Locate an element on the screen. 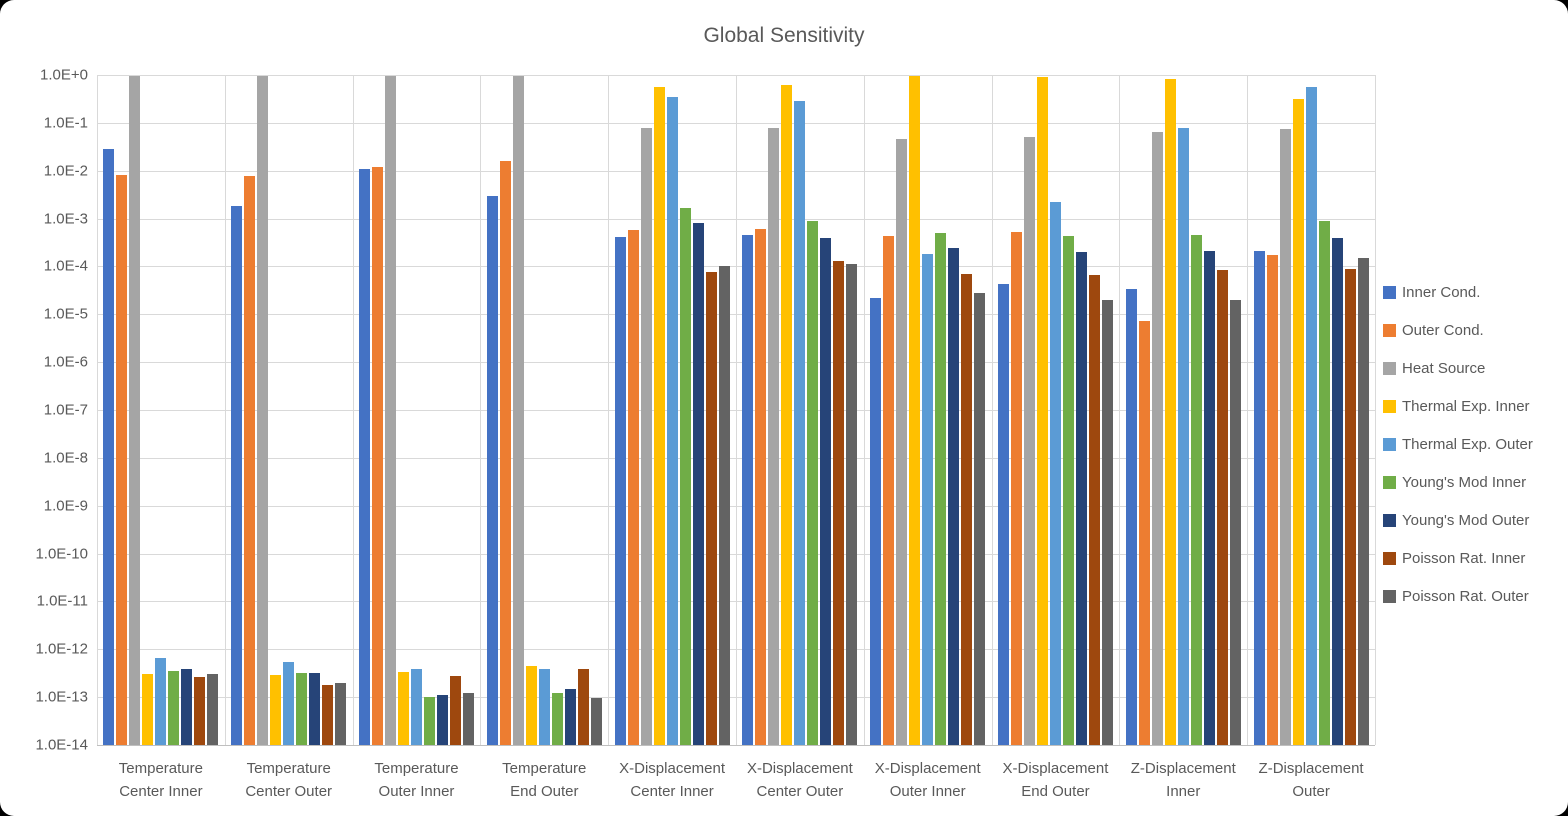  x-axis-line is located at coordinates (736, 745).